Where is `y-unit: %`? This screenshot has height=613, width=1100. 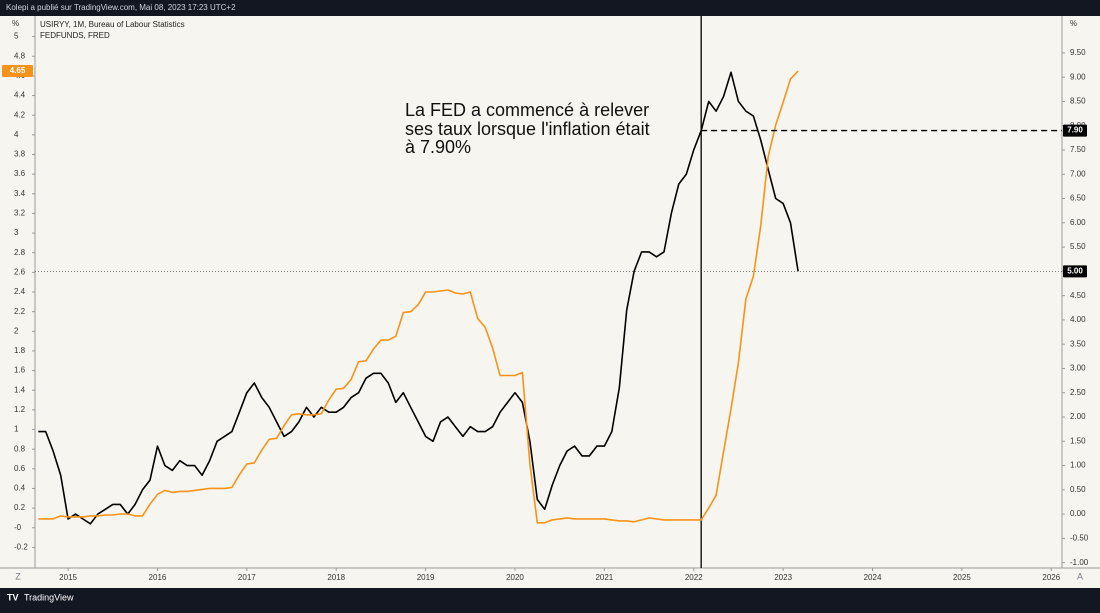 y-unit: % is located at coordinates (15, 23).